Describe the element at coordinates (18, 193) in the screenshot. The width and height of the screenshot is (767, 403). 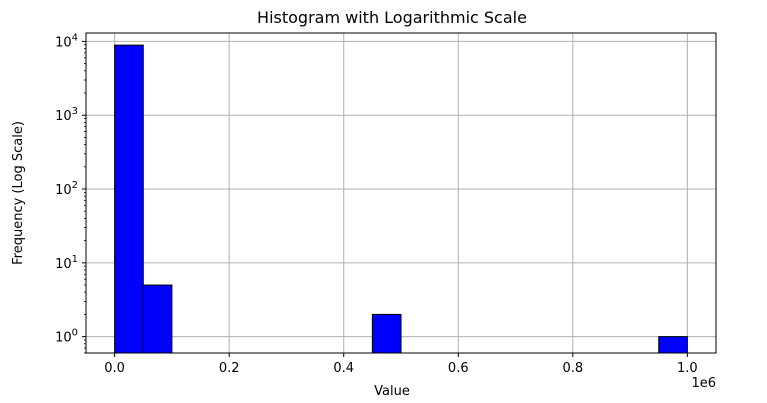
I see `y-axis-label: Frequency (Log Scale)` at that location.